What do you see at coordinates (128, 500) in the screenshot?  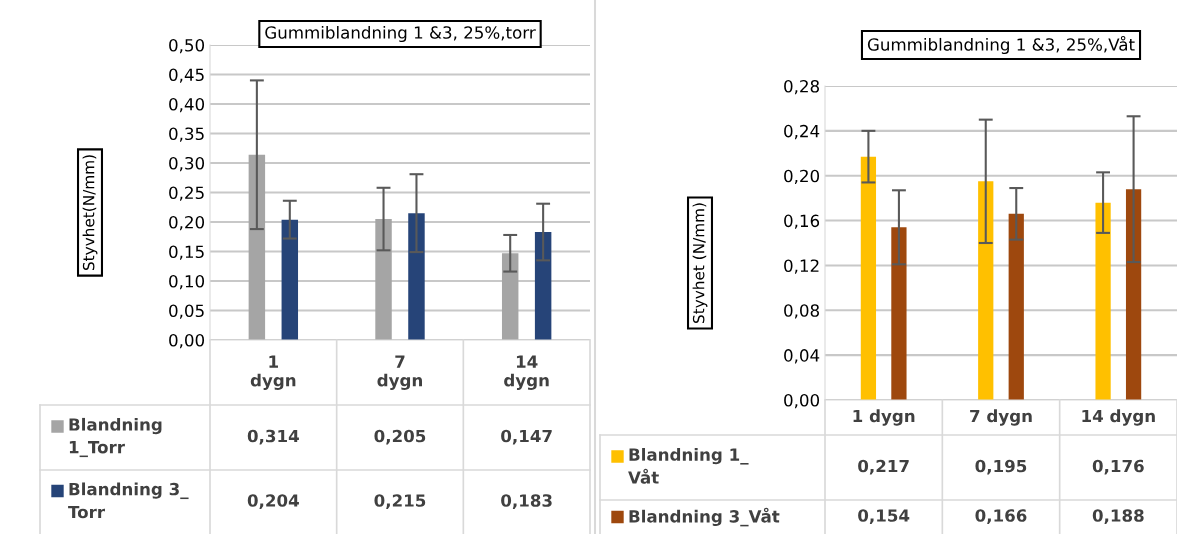 I see `legend-label: Blandning 3_ Torr` at bounding box center [128, 500].